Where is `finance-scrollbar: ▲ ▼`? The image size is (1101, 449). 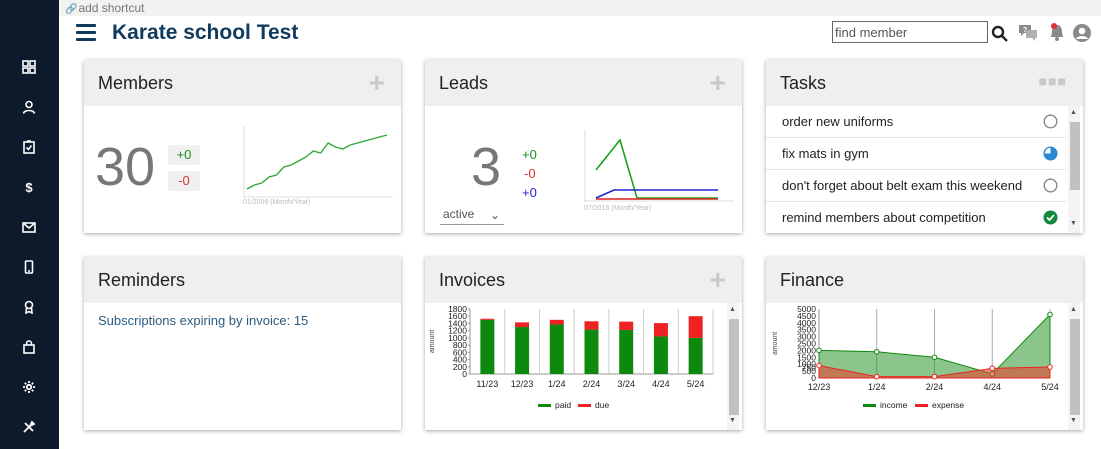
finance-scrollbar: ▲ ▼ is located at coordinates (1074, 366).